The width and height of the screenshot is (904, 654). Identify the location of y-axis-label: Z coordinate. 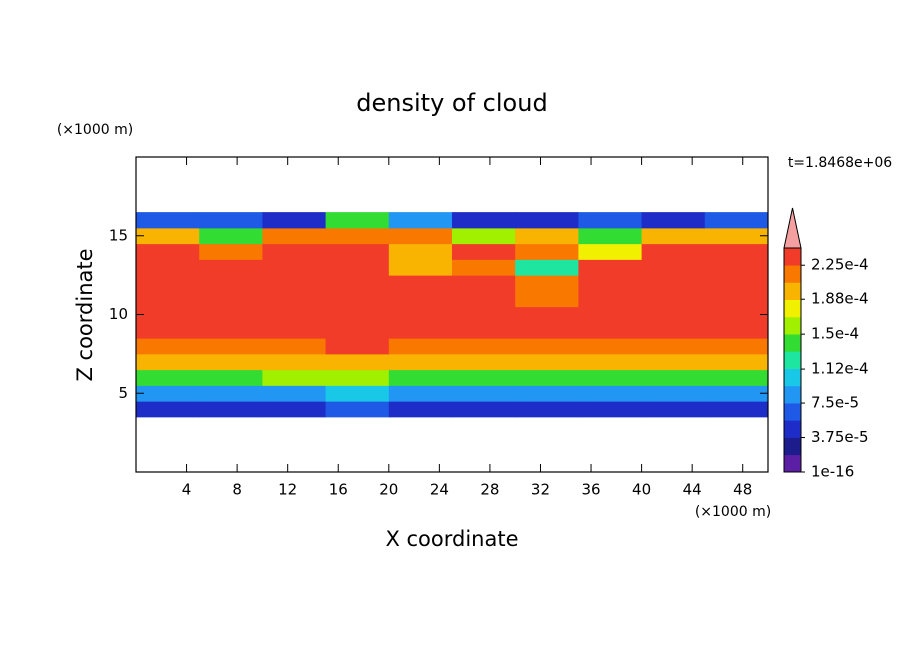
(85, 314).